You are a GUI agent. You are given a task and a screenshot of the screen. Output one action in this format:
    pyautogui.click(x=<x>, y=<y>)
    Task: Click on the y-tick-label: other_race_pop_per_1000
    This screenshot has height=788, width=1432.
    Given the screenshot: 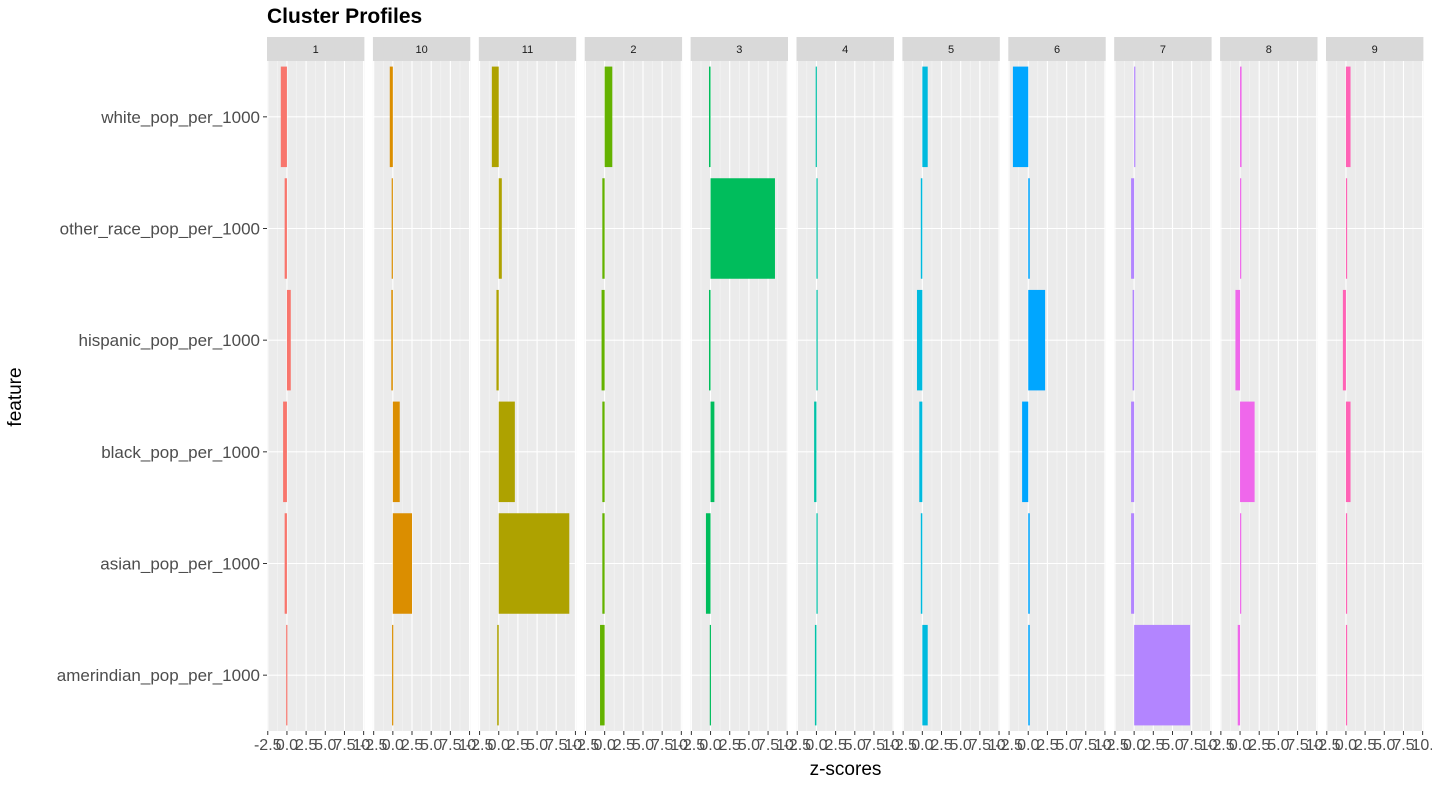 What is the action you would take?
    pyautogui.click(x=160, y=229)
    